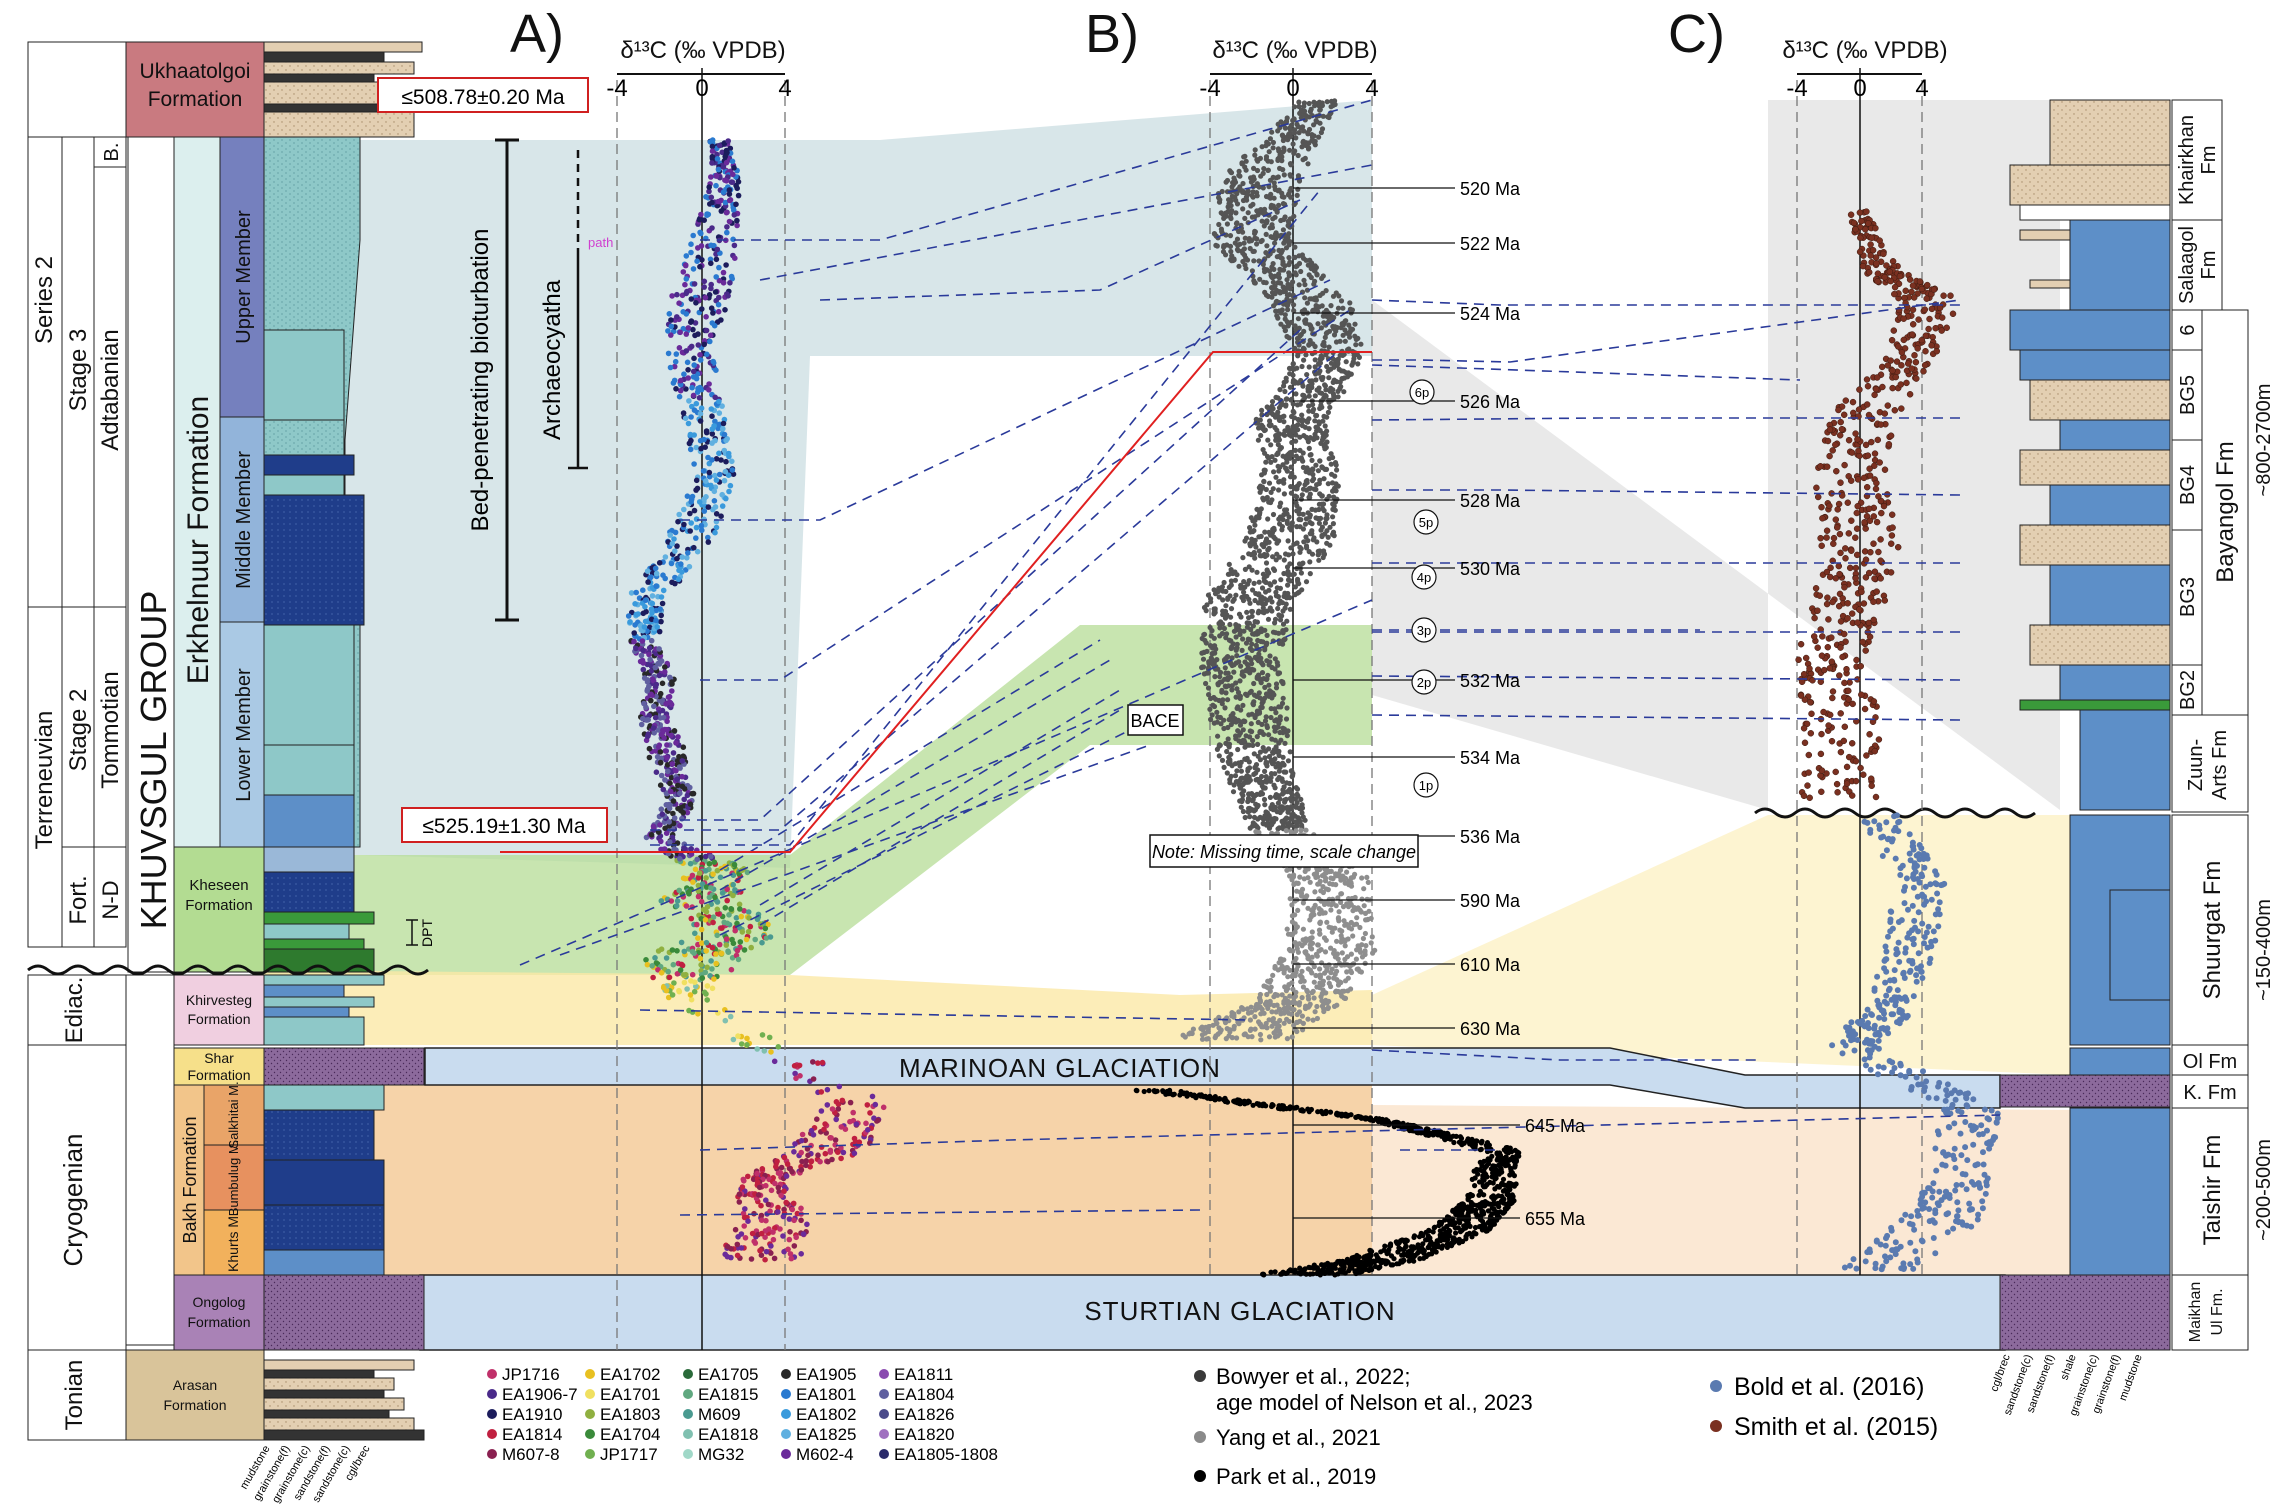 The height and width of the screenshot is (1508, 2284). What do you see at coordinates (219, 1058) in the screenshot?
I see `shar-label-1: Shar` at bounding box center [219, 1058].